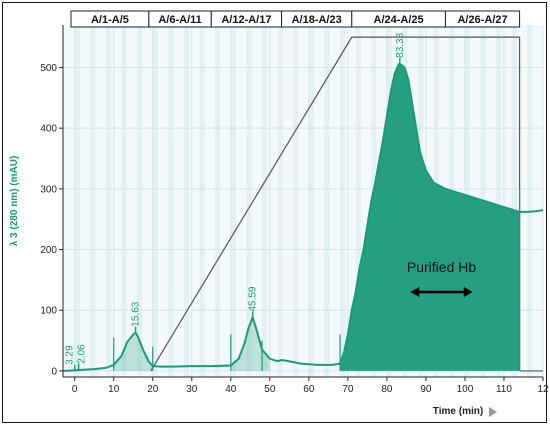 The width and height of the screenshot is (550, 427). Describe the element at coordinates (317, 20) in the screenshot. I see `fraction-label: A/18-A/23` at that location.